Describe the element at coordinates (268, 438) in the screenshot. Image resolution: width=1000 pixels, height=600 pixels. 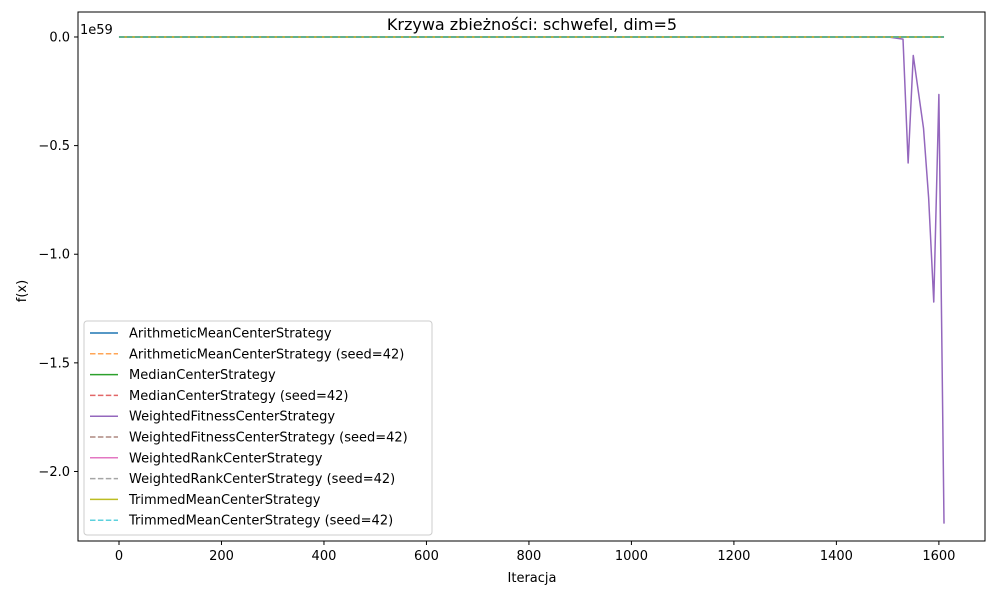
I see `legend-entry-label: WeightedFitnessCenterStrategy (seed=42)` at that location.